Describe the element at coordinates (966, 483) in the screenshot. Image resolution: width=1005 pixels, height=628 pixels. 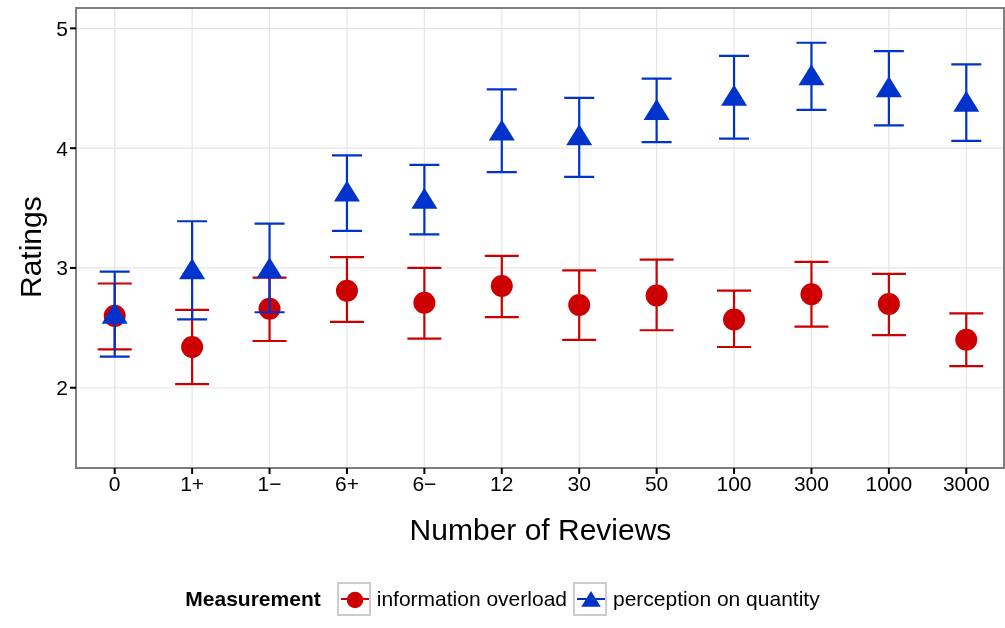
I see `x-tick-label: 3000` at that location.